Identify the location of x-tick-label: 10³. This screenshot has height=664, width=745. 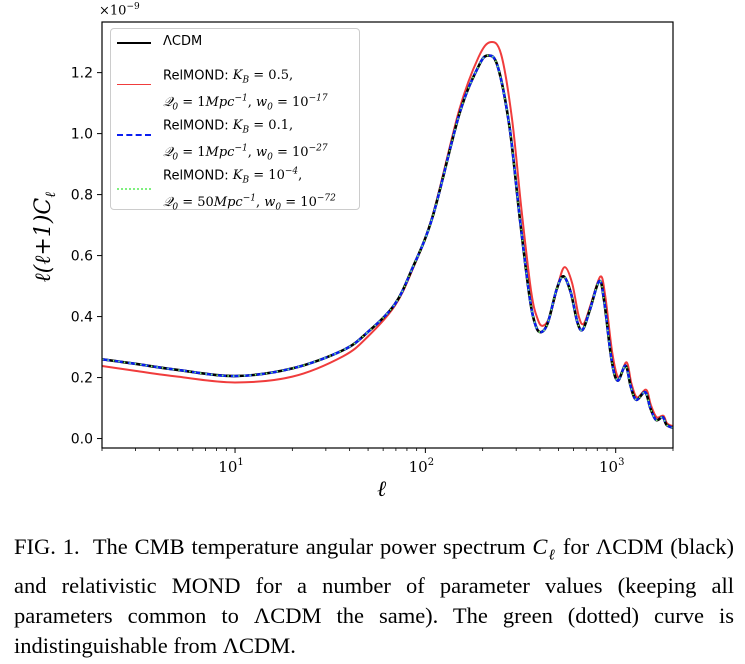
(611, 466).